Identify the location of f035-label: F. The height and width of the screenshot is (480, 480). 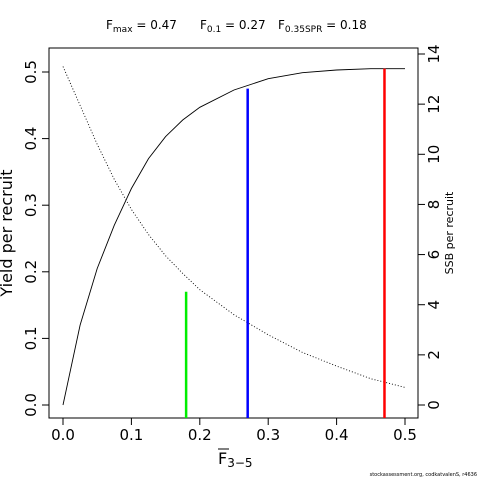
(281, 25).